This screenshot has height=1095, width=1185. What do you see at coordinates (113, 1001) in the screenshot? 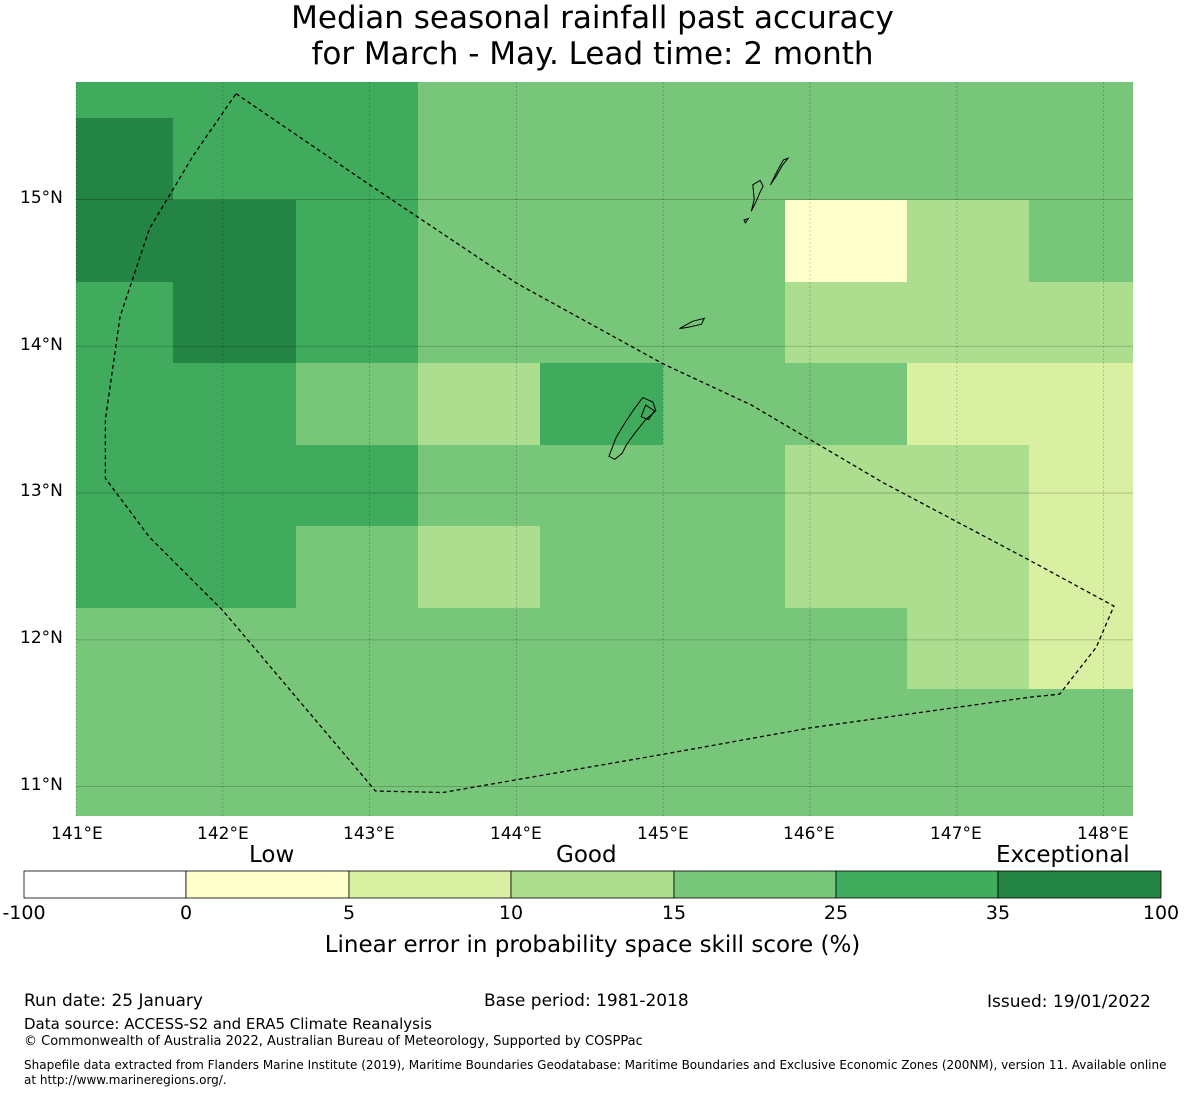
I see `run-date: Run date: 25 January` at bounding box center [113, 1001].